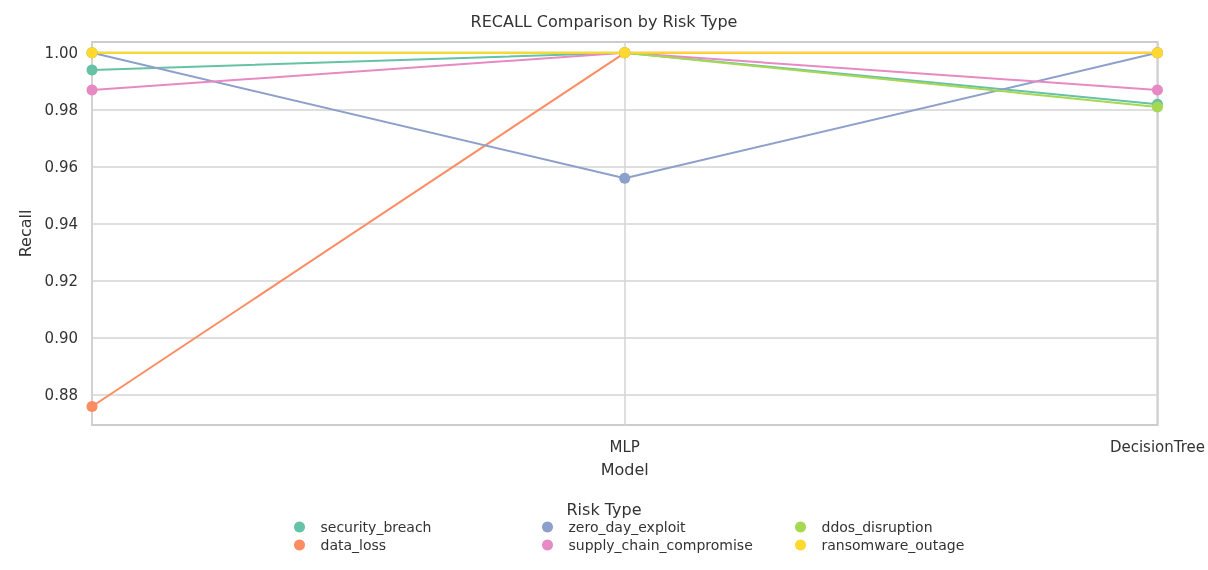 This screenshot has height=570, width=1208. Describe the element at coordinates (624, 469) in the screenshot. I see `x-axis-title: Model` at that location.